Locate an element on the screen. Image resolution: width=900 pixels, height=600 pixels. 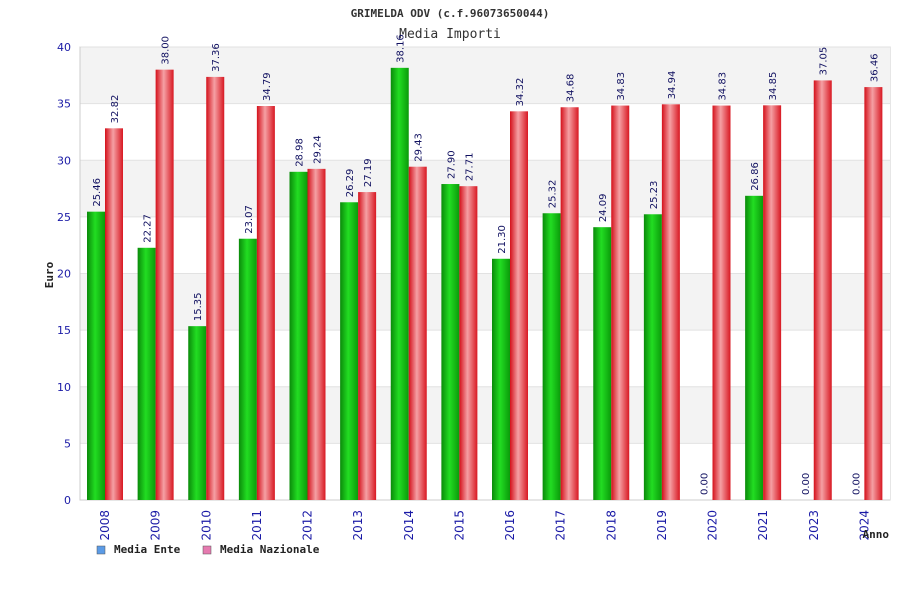
legend-swatch-nazionale is located at coordinates (207, 550).